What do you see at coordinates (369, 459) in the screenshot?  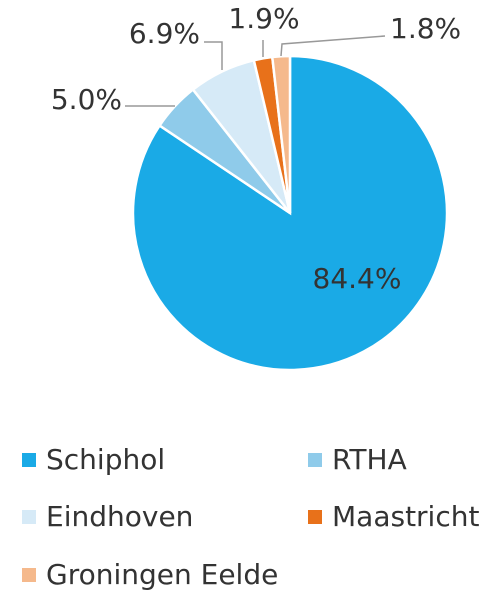 I see `legend-label: RTHA` at bounding box center [369, 459].